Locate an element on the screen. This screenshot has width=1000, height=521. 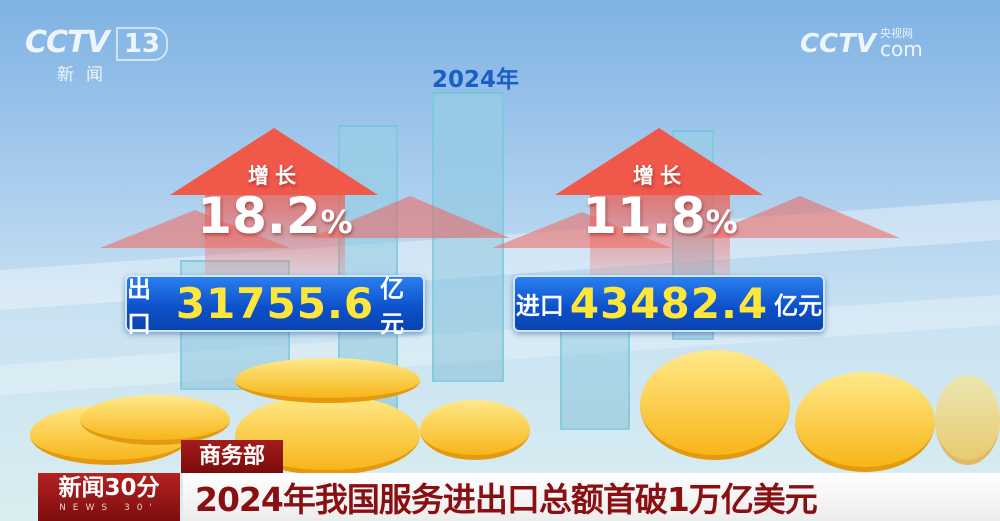
export-unit: 亿元 is located at coordinates (392, 306).